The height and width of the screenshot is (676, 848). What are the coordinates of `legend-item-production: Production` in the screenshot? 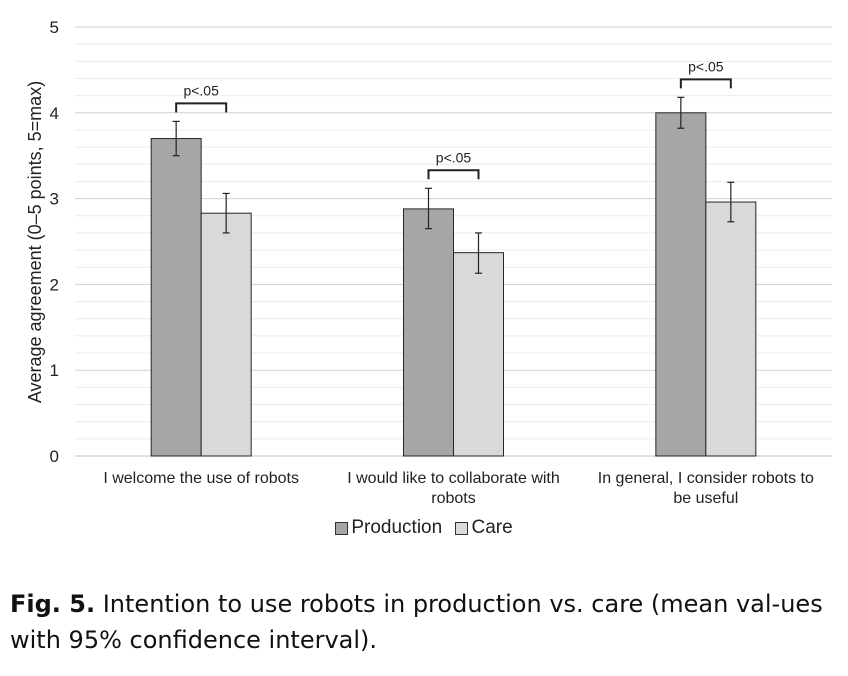 It's located at (388, 528).